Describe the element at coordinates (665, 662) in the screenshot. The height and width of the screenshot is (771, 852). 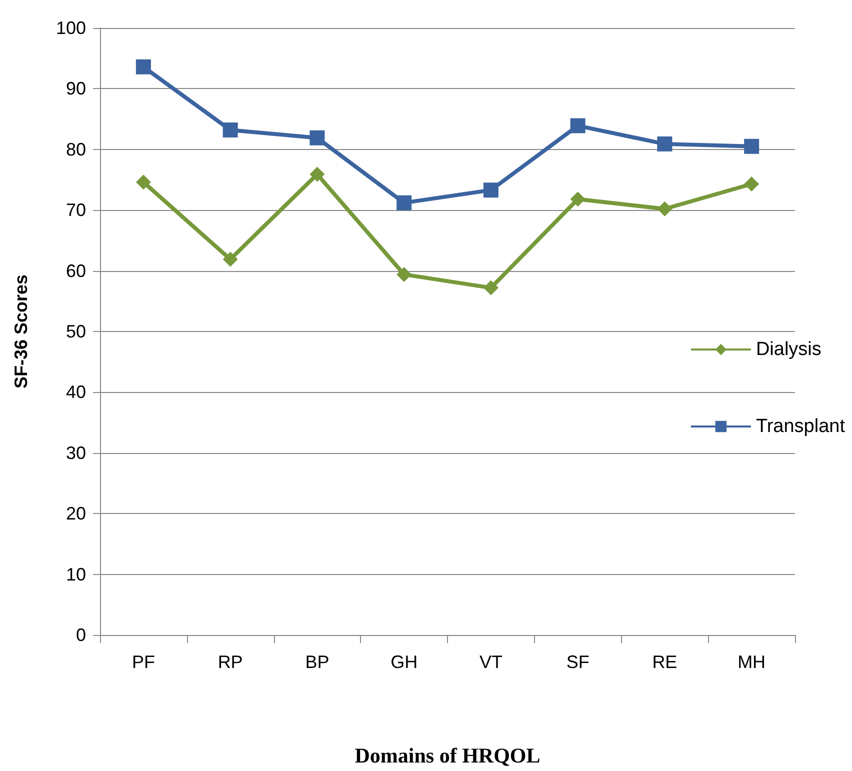
I see `x-tick-label: RE` at that location.